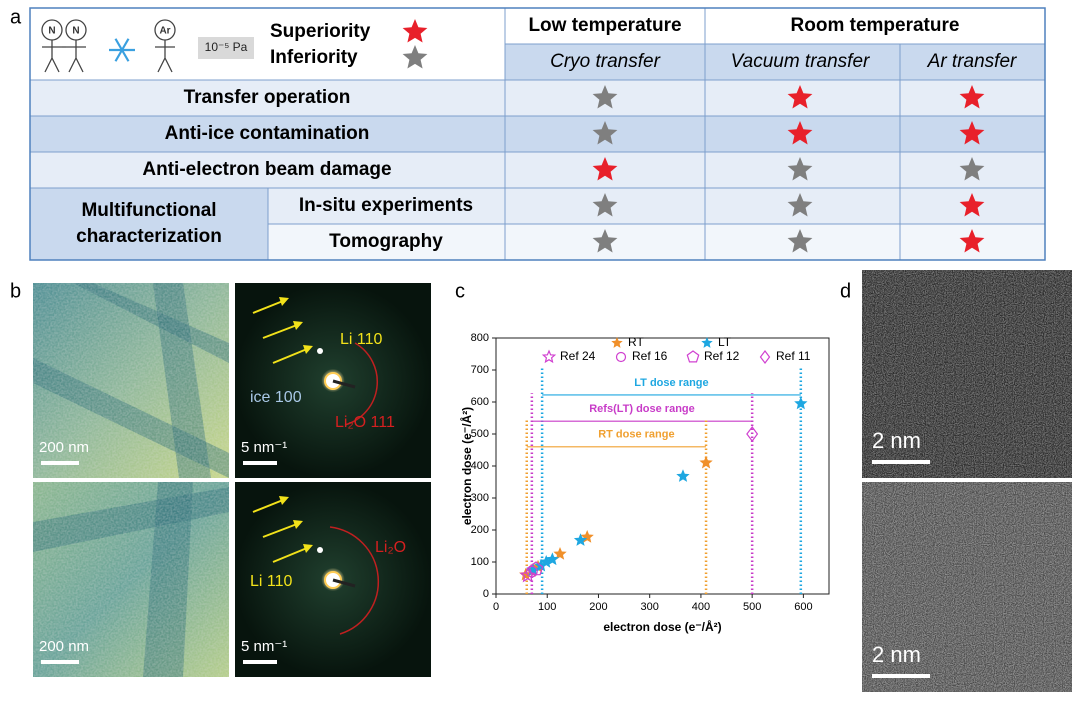  What do you see at coordinates (149, 236) in the screenshot?
I see `group-label: characterization` at bounding box center [149, 236].